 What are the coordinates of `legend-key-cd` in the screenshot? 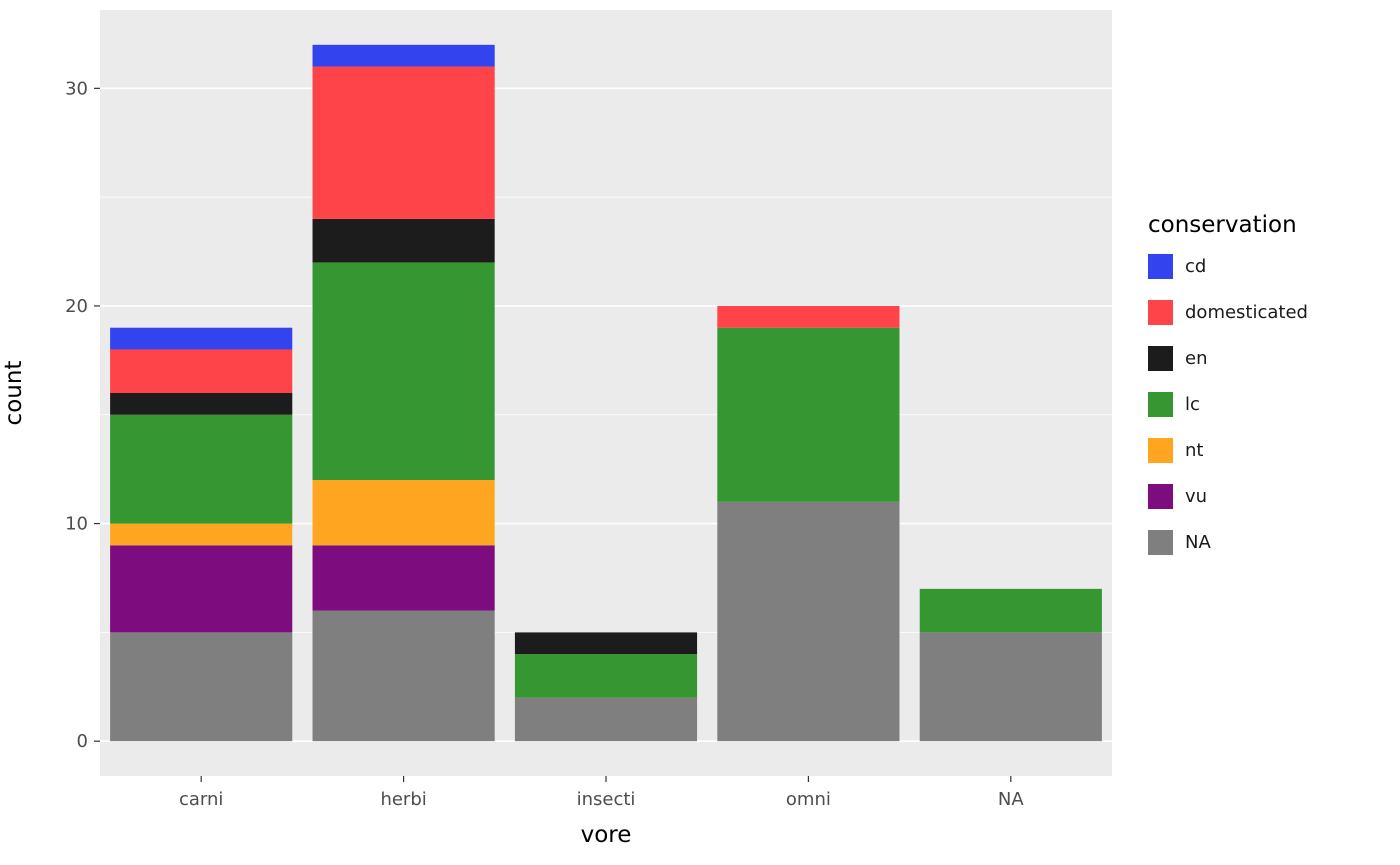 It's located at (1160, 266).